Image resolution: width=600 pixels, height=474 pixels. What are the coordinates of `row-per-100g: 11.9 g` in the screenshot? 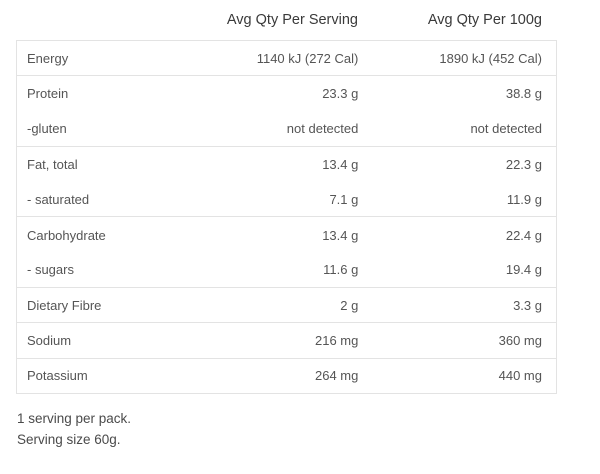 It's located at (524, 199).